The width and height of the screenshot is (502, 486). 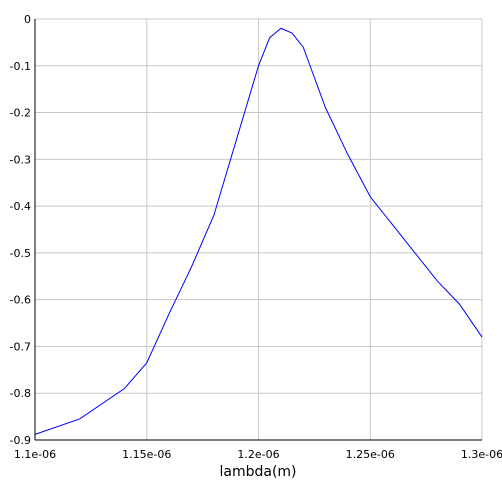 What do you see at coordinates (20, 393) in the screenshot?
I see `y-tick-label: -0.8` at bounding box center [20, 393].